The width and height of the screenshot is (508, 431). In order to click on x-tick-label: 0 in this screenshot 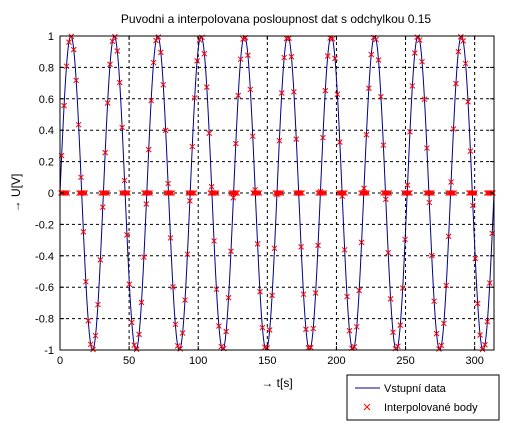, I will do `click(60, 361)`.